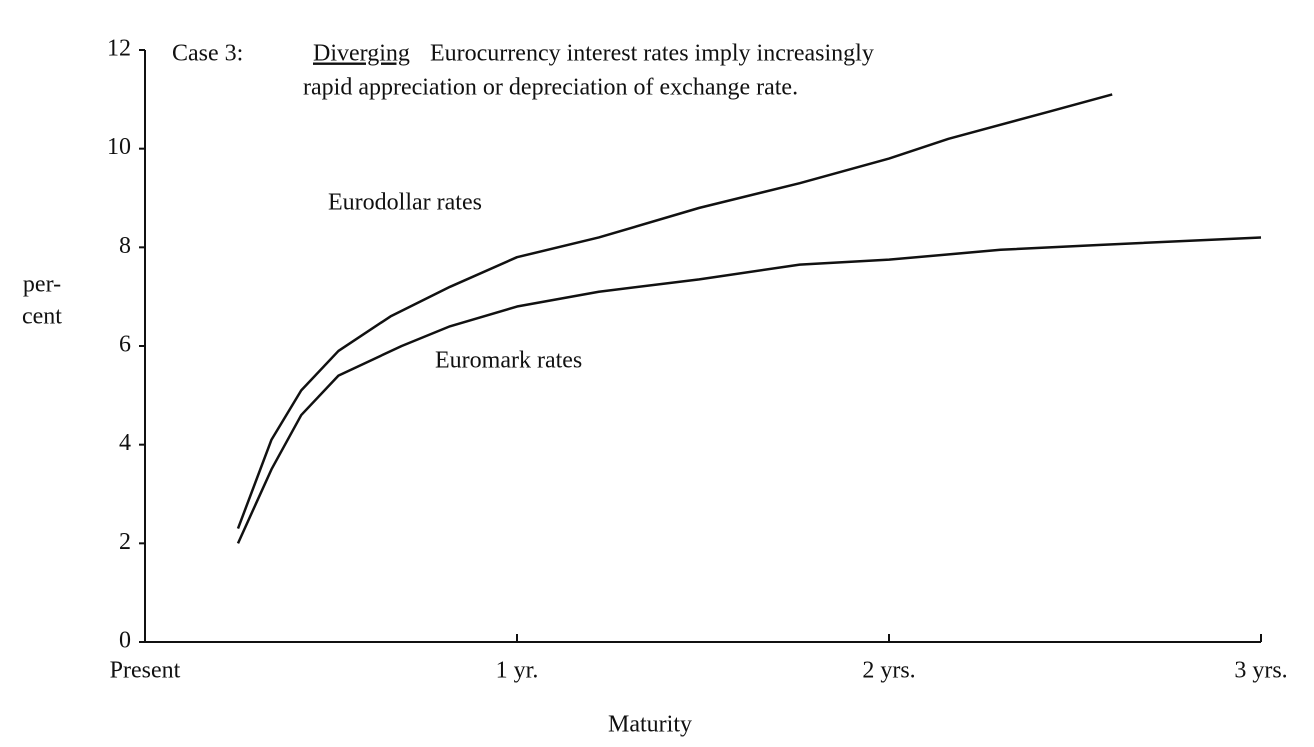  I want to click on series-label: Euromark rates, so click(508, 361).